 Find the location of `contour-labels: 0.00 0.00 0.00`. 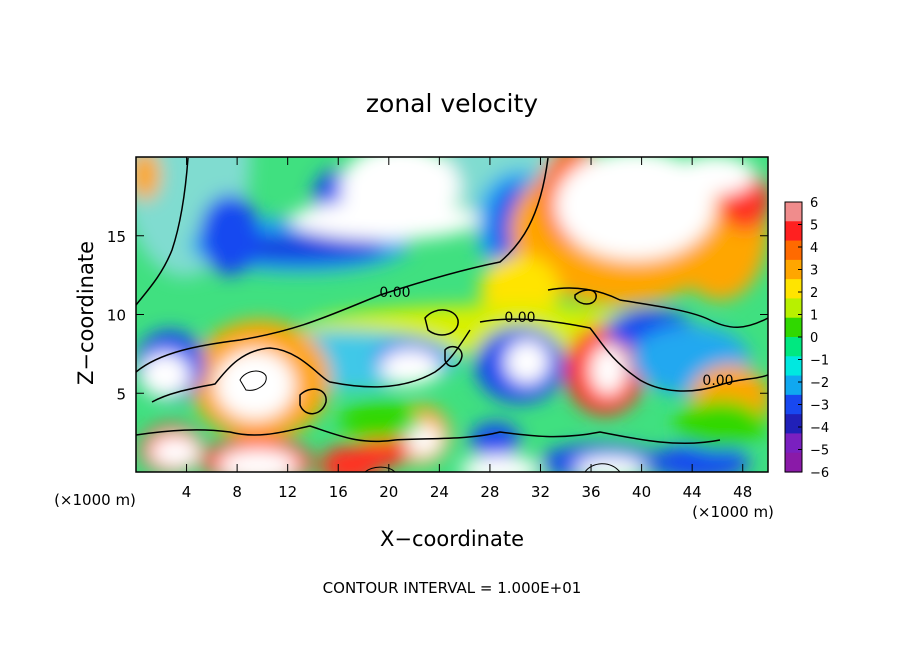

contour-labels: 0.00 0.00 0.00 is located at coordinates (556, 337).